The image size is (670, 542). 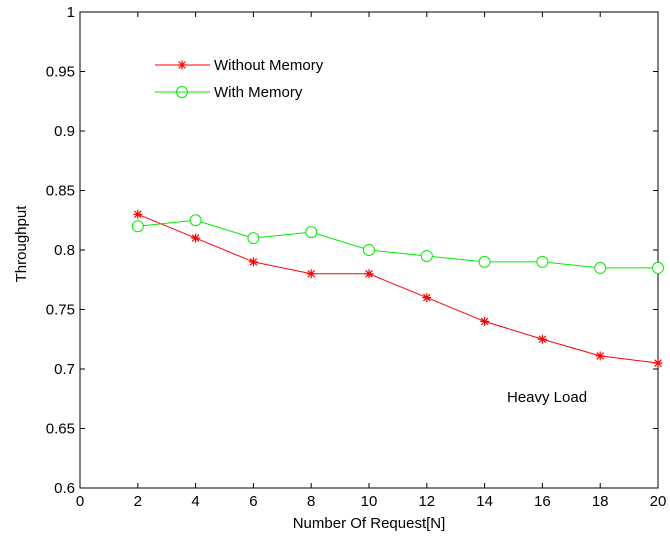 I want to click on legend-entry-without-memory: Without Memory, so click(x=239, y=65).